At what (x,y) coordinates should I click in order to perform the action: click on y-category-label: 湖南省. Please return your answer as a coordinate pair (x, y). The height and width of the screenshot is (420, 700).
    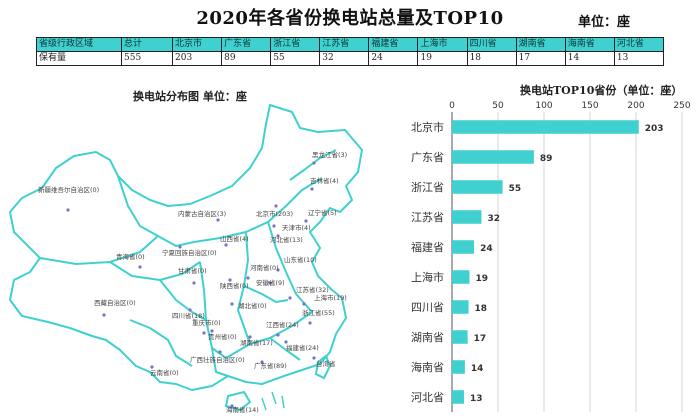
    Looking at the image, I should click on (427, 337).